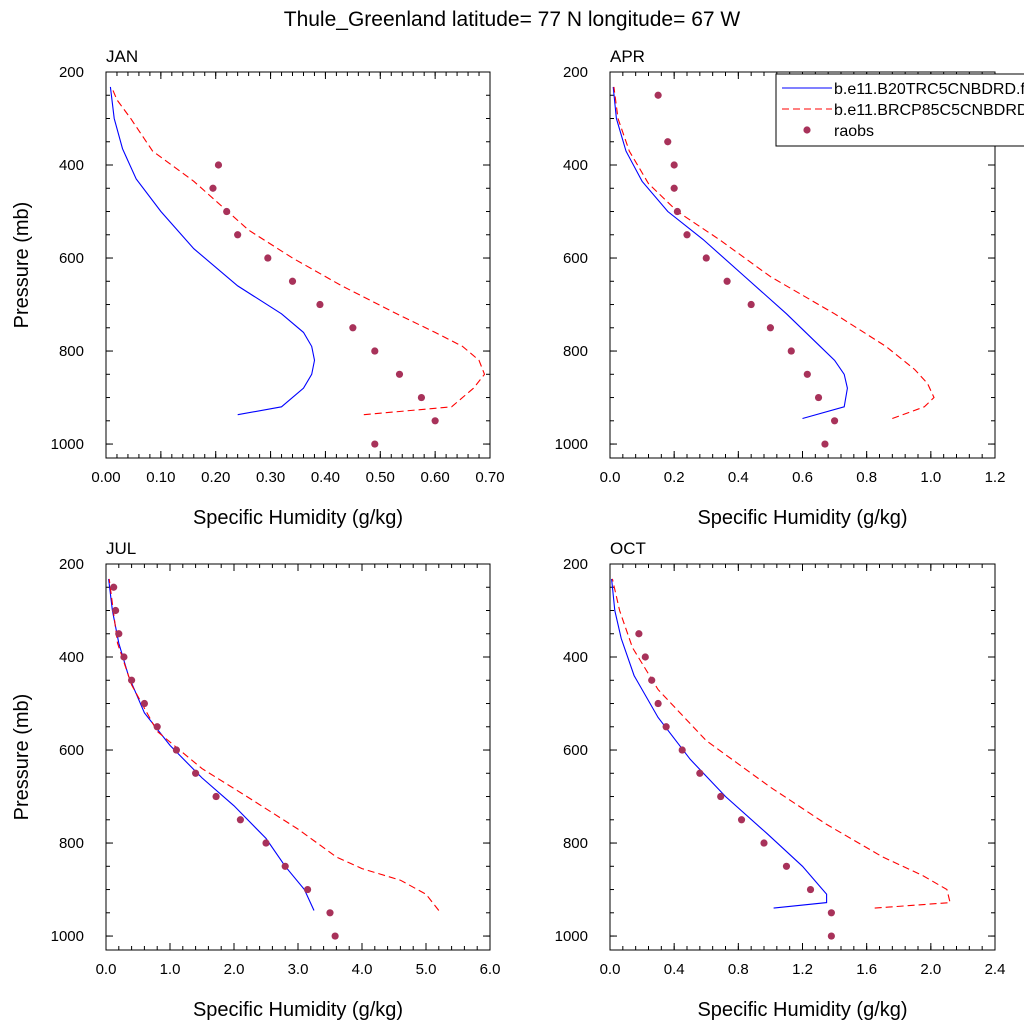 The image size is (1024, 1024). Describe the element at coordinates (170, 969) in the screenshot. I see `jul-x-tick-label: 1.0` at that location.